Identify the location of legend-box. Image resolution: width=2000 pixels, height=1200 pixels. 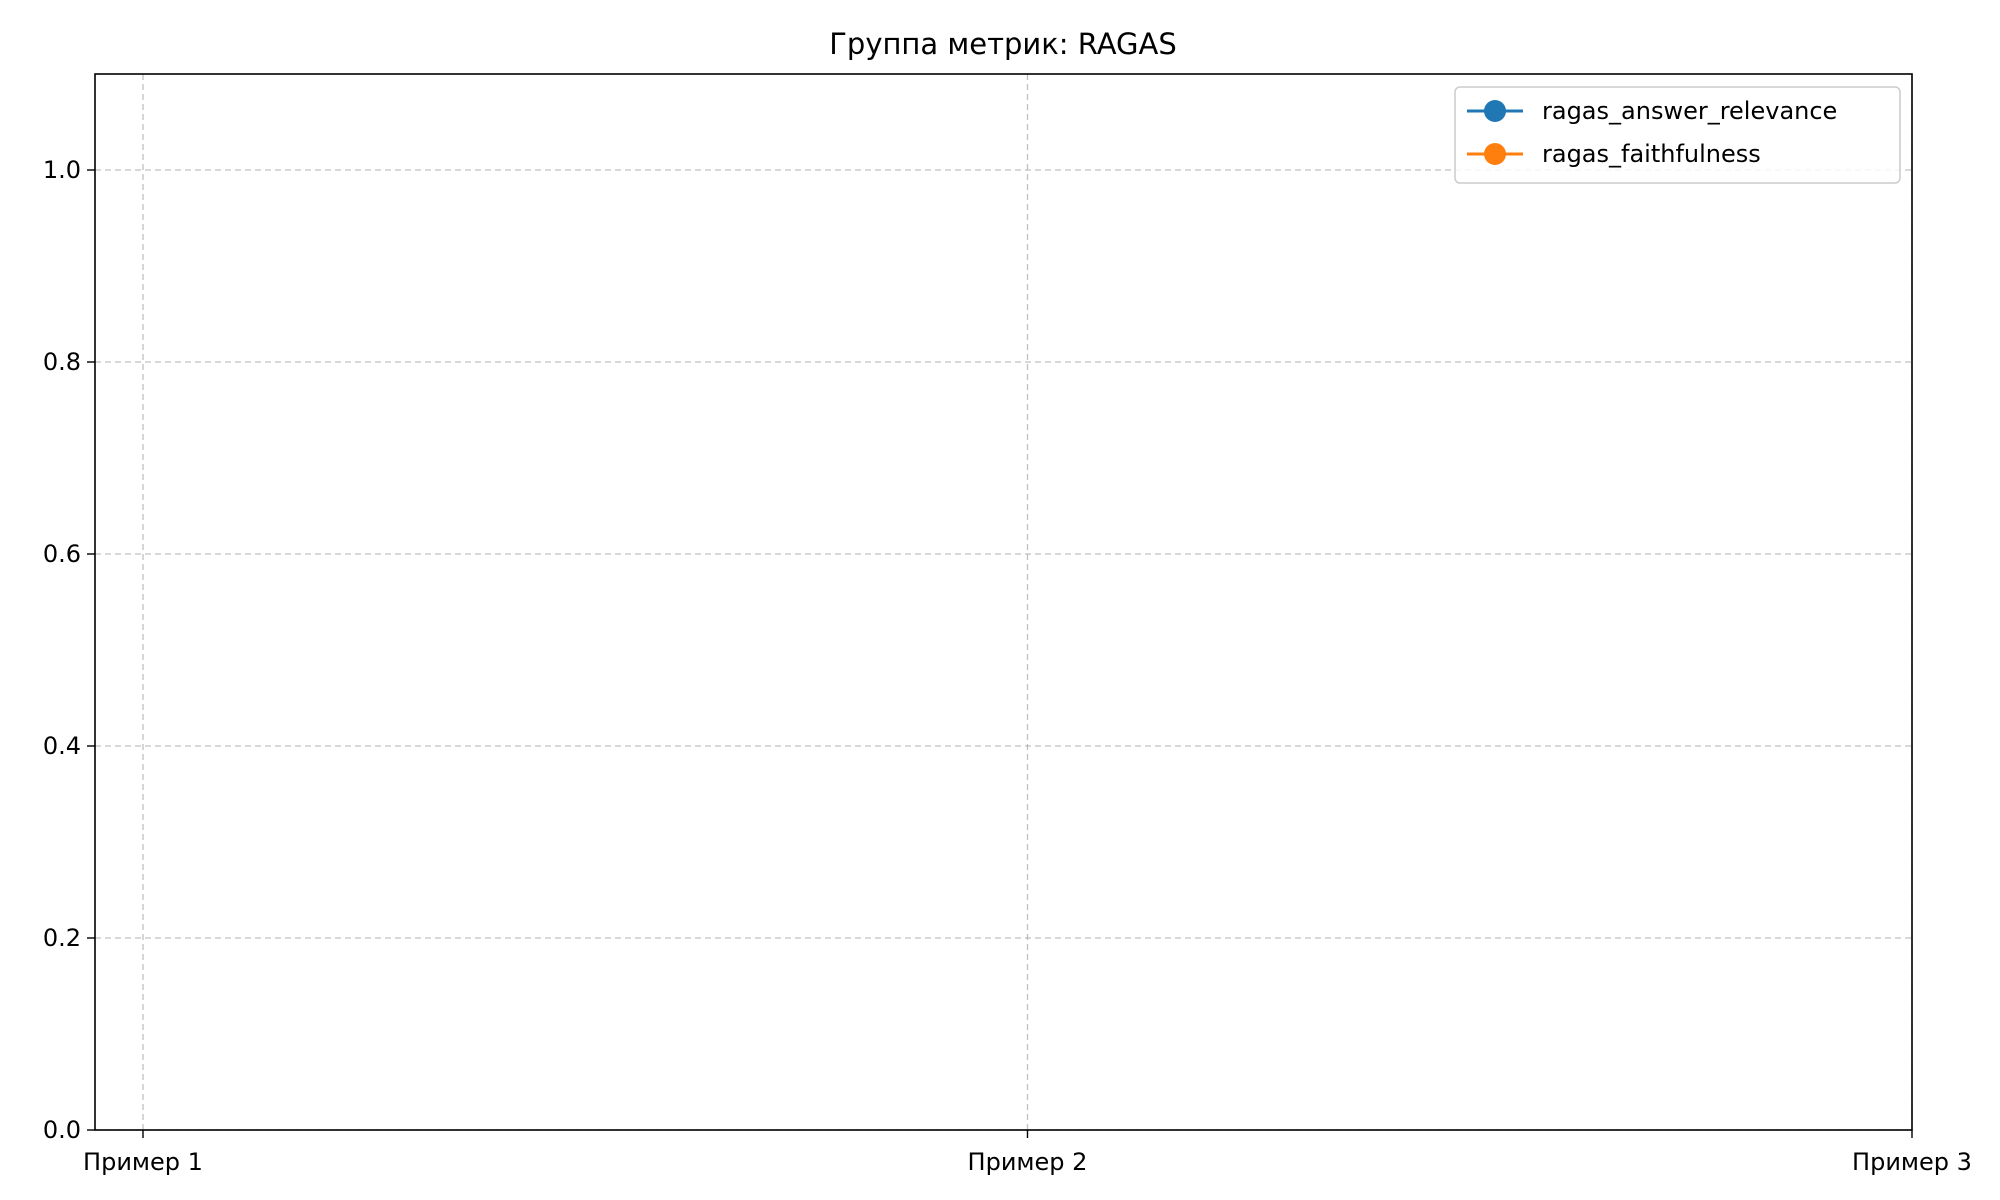
(1677, 135).